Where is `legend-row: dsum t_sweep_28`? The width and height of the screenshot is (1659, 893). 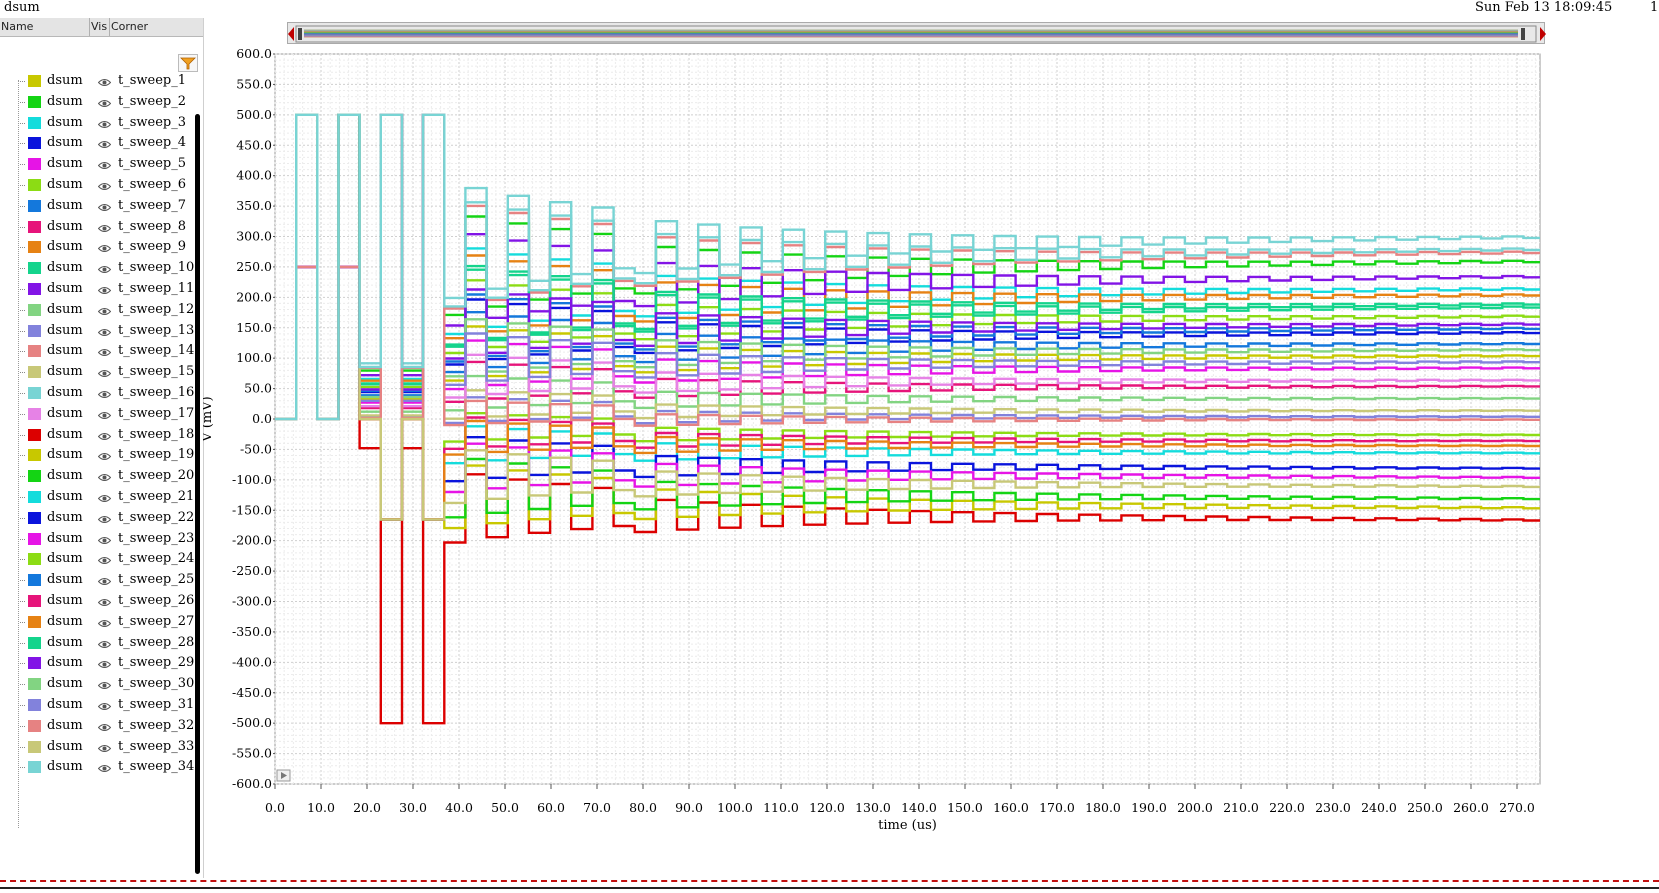 legend-row: dsum t_sweep_28 is located at coordinates (97, 643).